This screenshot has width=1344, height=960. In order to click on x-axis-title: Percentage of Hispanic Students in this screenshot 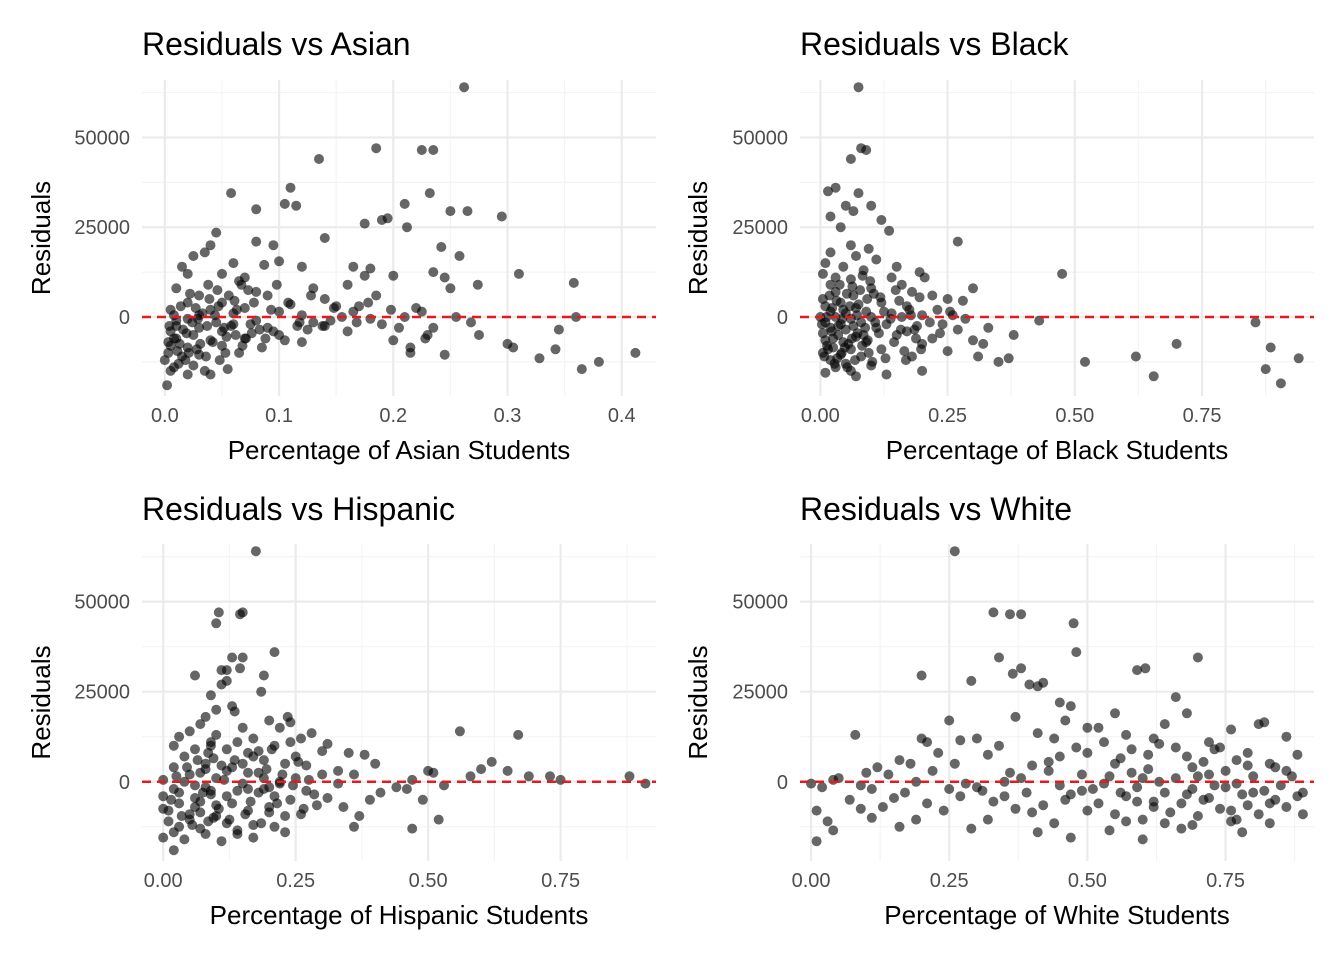, I will do `click(399, 915)`.